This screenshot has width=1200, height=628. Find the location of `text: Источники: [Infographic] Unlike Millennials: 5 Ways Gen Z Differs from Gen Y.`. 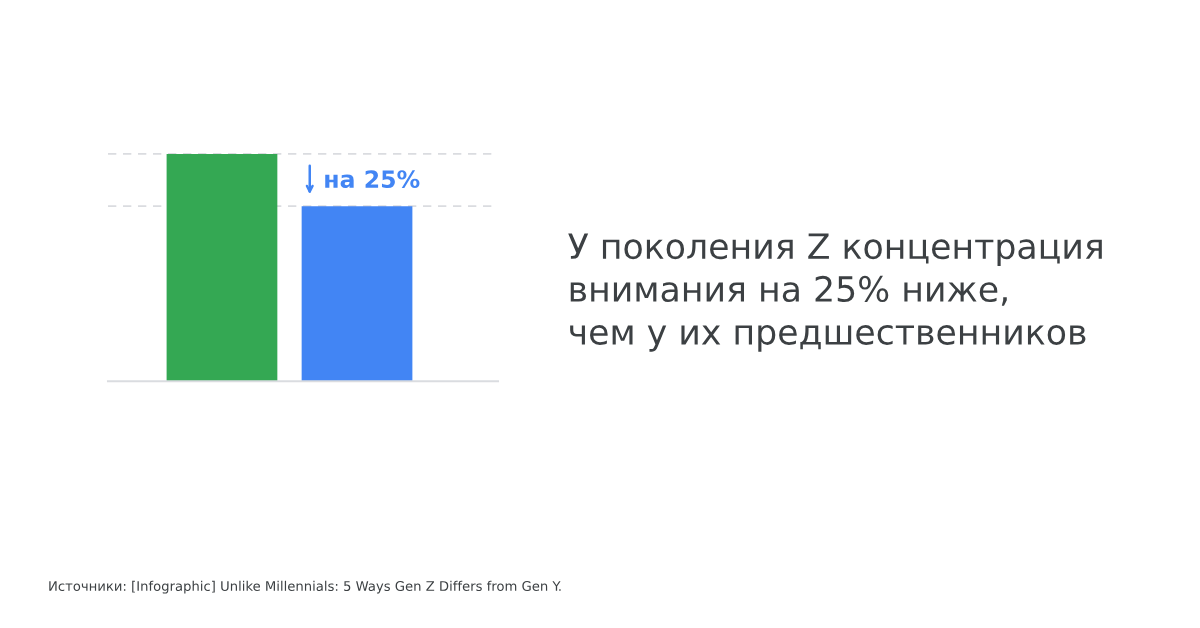

text: Источники: [Infographic] Unlike Millennials: 5 Ways Gen Z Differs from Gen Y. is located at coordinates (305, 587).